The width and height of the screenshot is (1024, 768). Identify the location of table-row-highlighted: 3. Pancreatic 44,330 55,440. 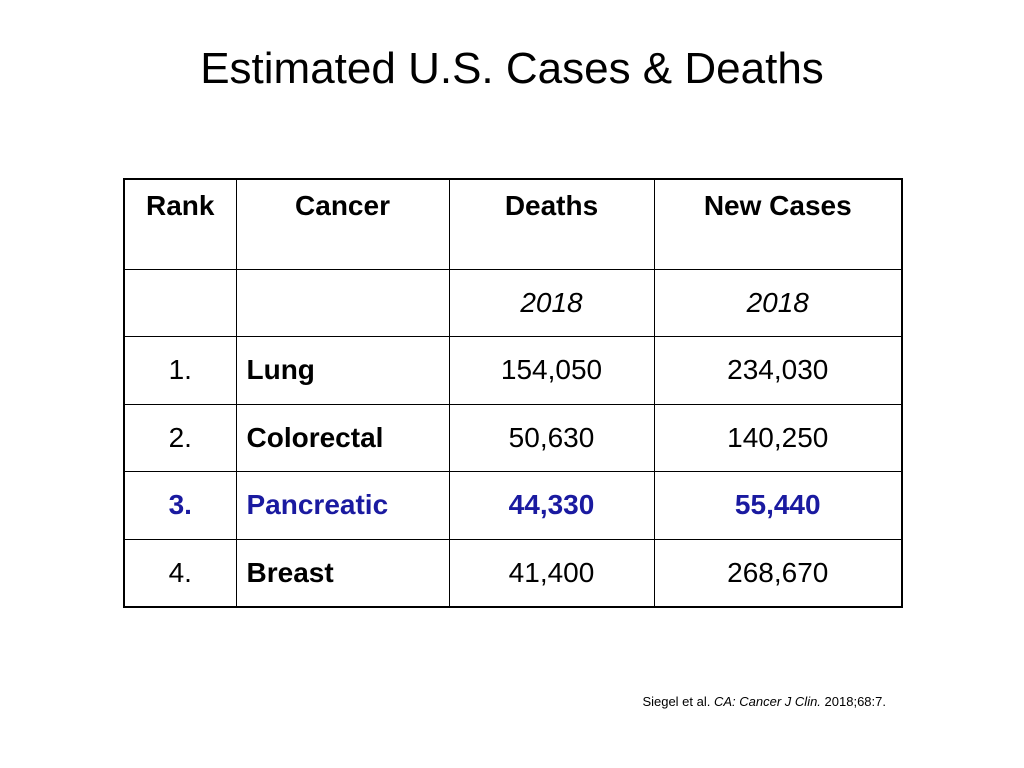
(513, 505).